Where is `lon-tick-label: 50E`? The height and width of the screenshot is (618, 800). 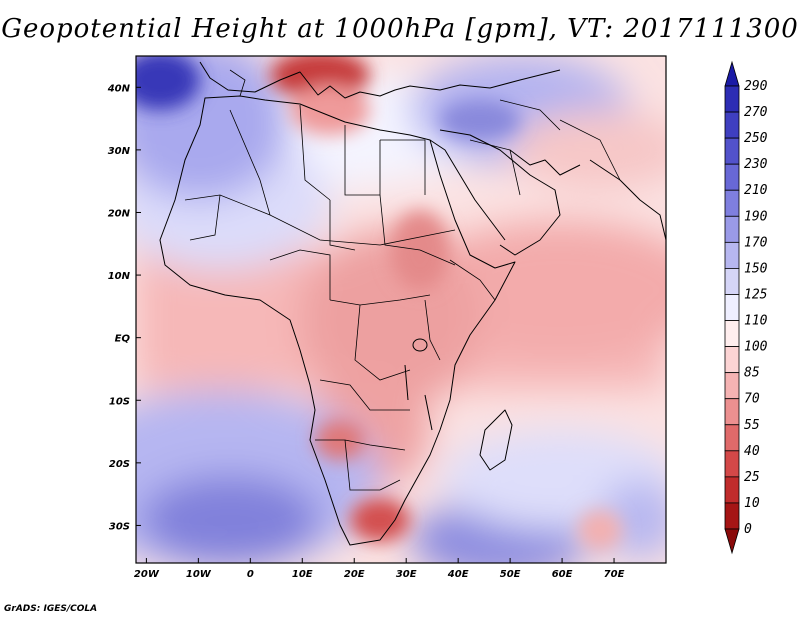
lon-tick-label: 50E is located at coordinates (510, 574).